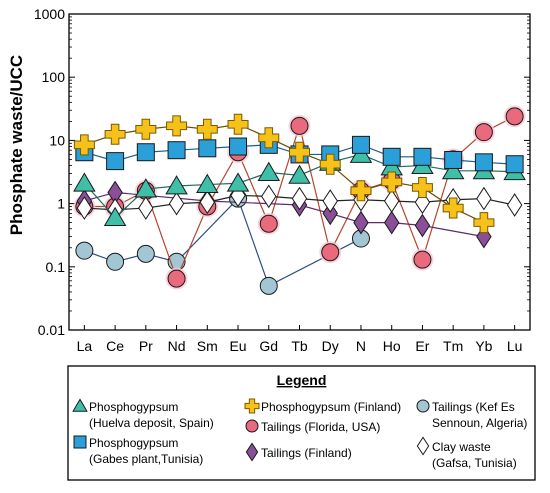 The height and width of the screenshot is (493, 550). I want to click on legend-title: Legend, so click(302, 380).